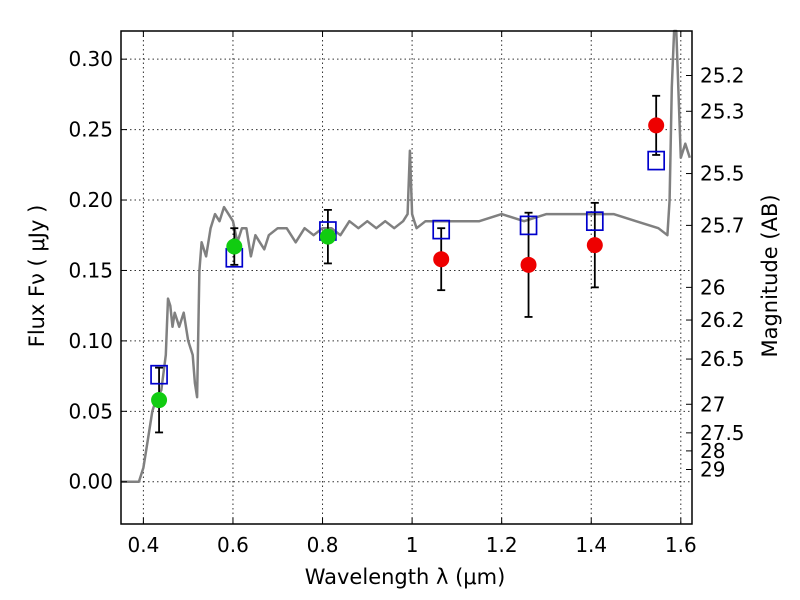 Image resolution: width=800 pixels, height=600 pixels. I want to click on y-axis-label: Flux Fν ( μJy ), so click(37, 276).